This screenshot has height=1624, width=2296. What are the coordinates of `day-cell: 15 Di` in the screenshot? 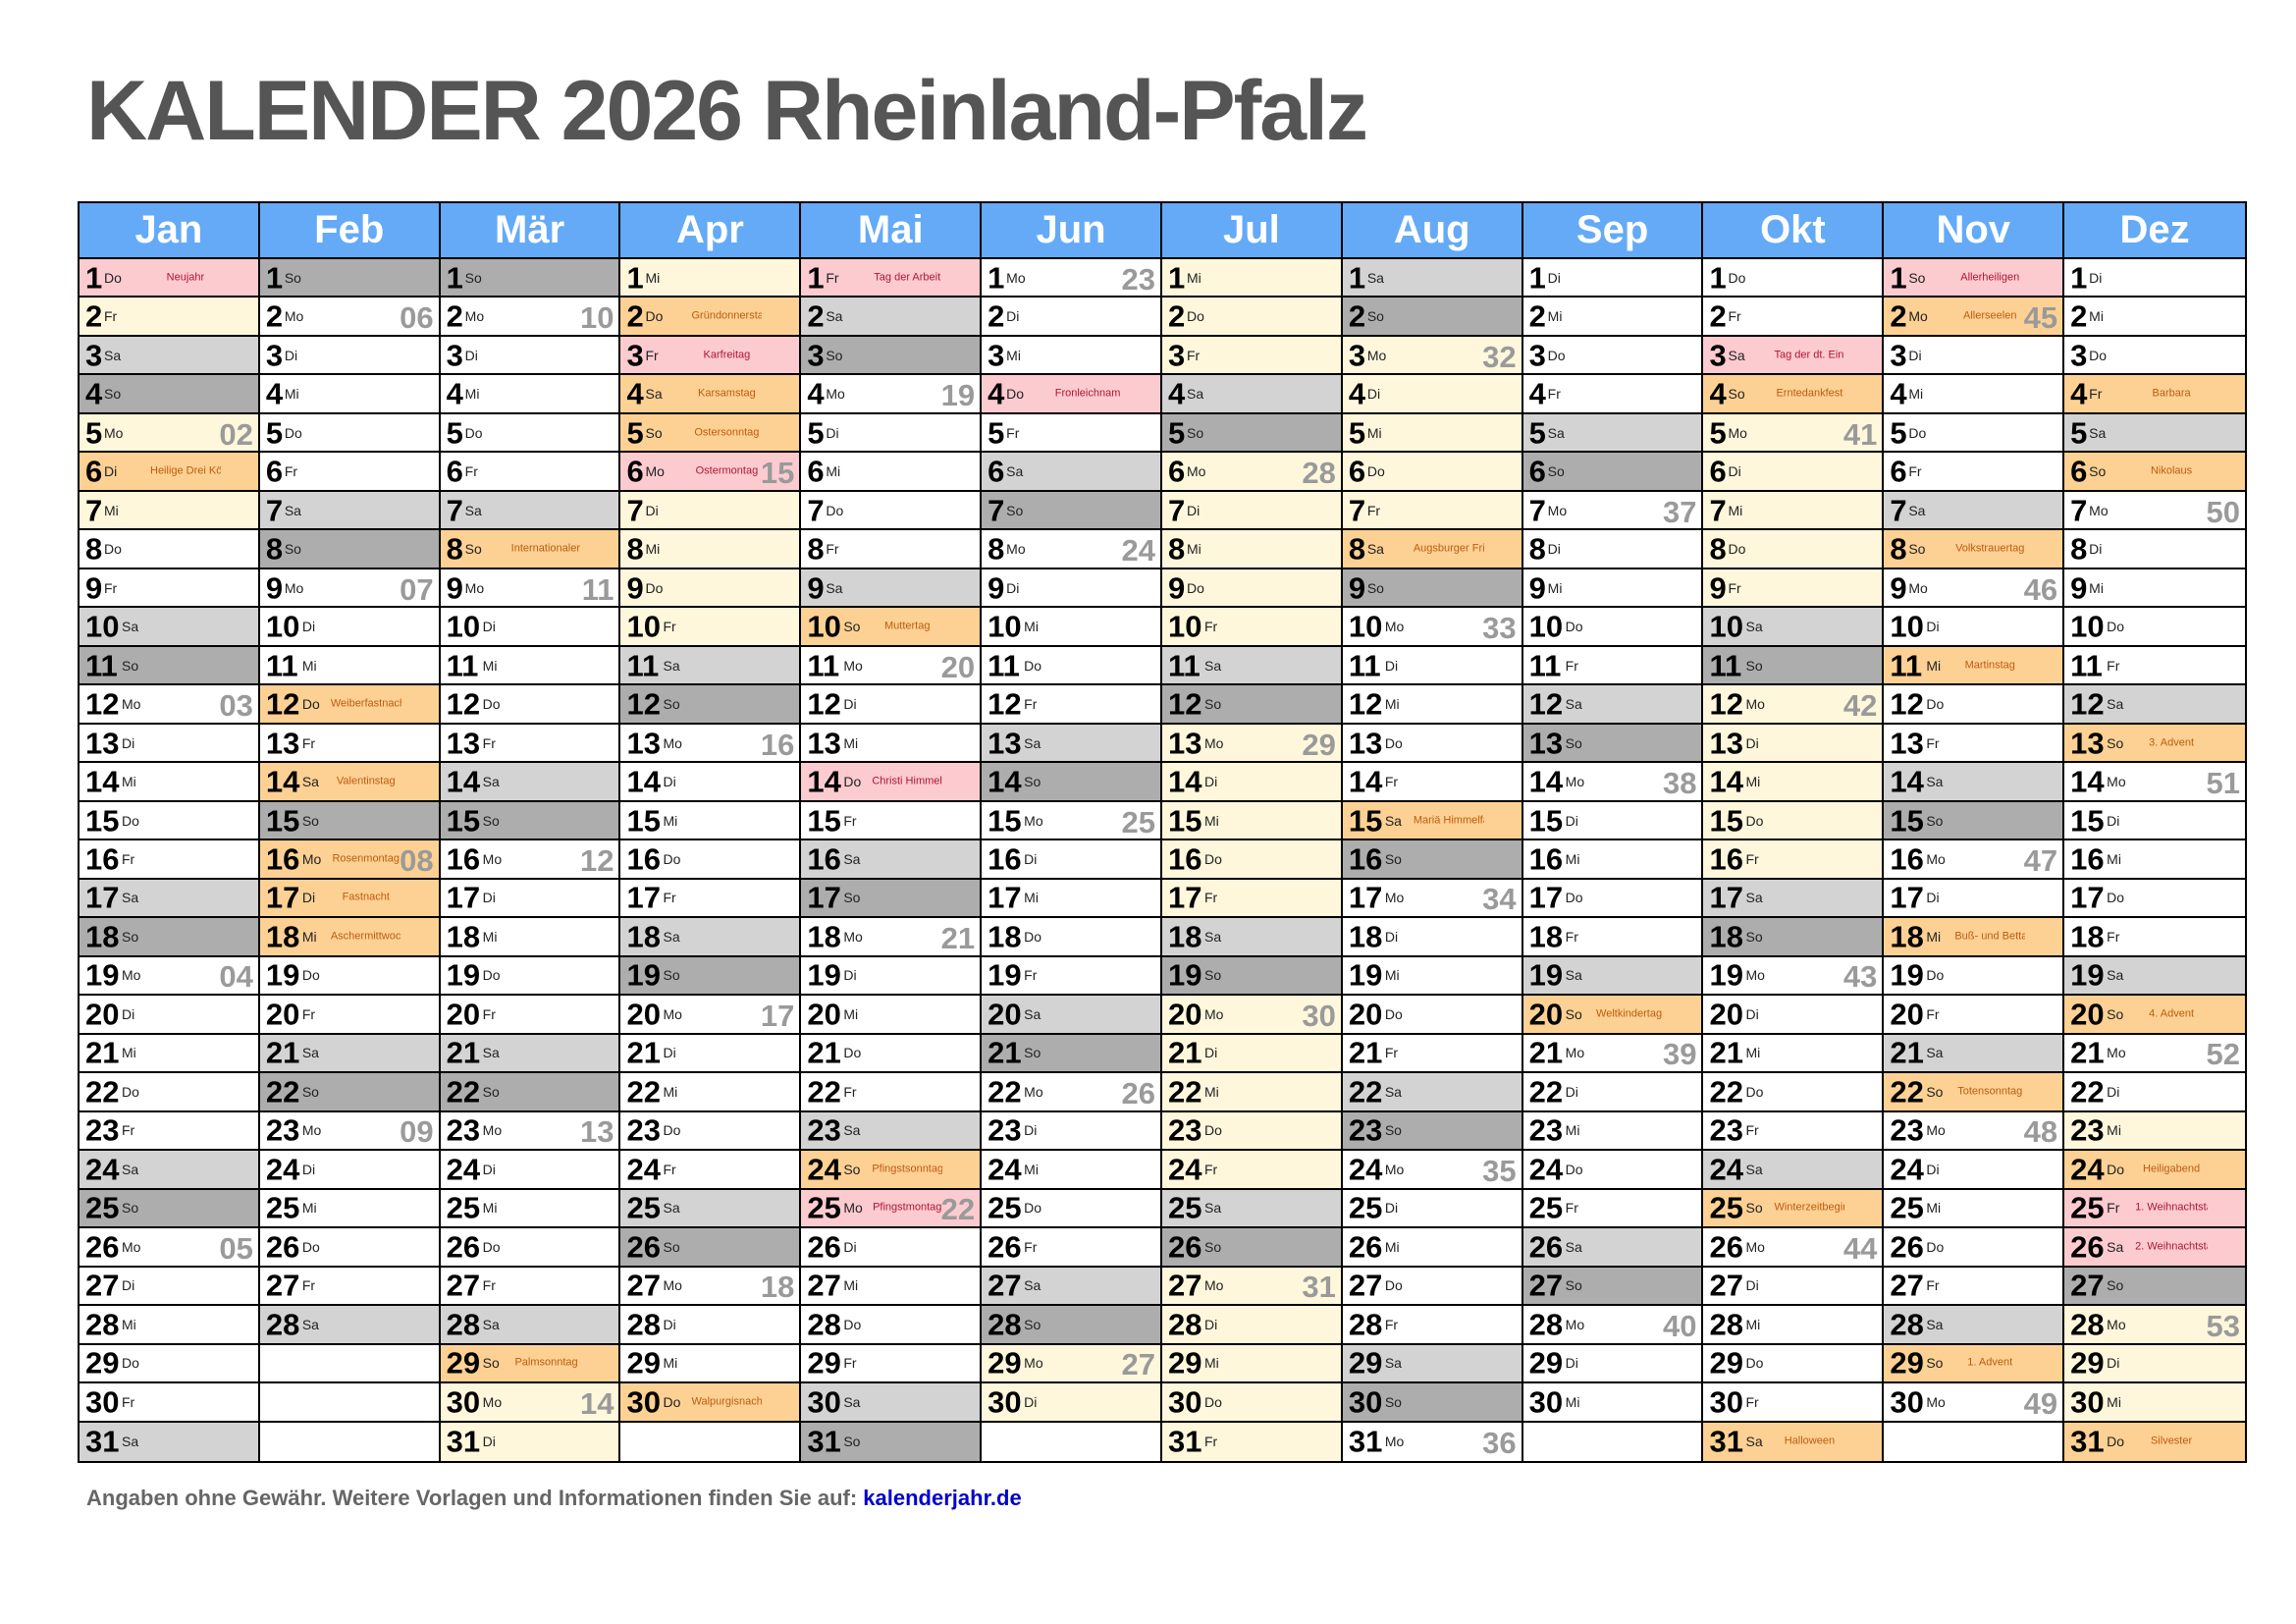 It's located at (1613, 821).